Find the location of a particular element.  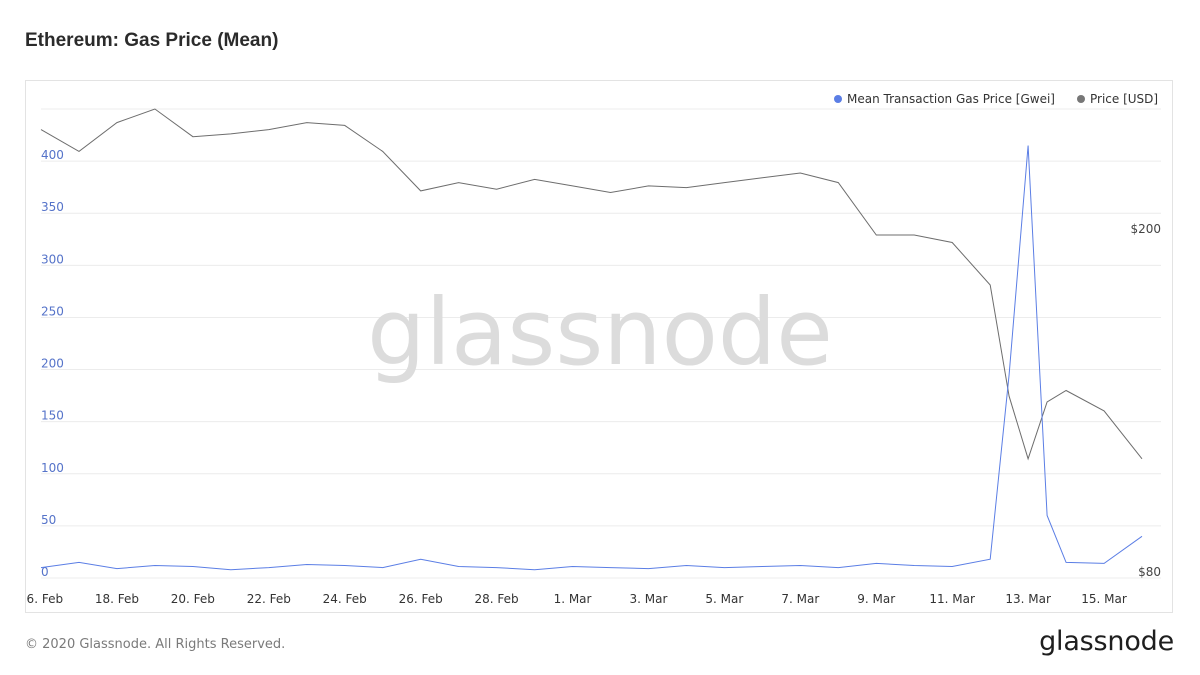

legend-item-label: Price [USD] is located at coordinates (1124, 99).